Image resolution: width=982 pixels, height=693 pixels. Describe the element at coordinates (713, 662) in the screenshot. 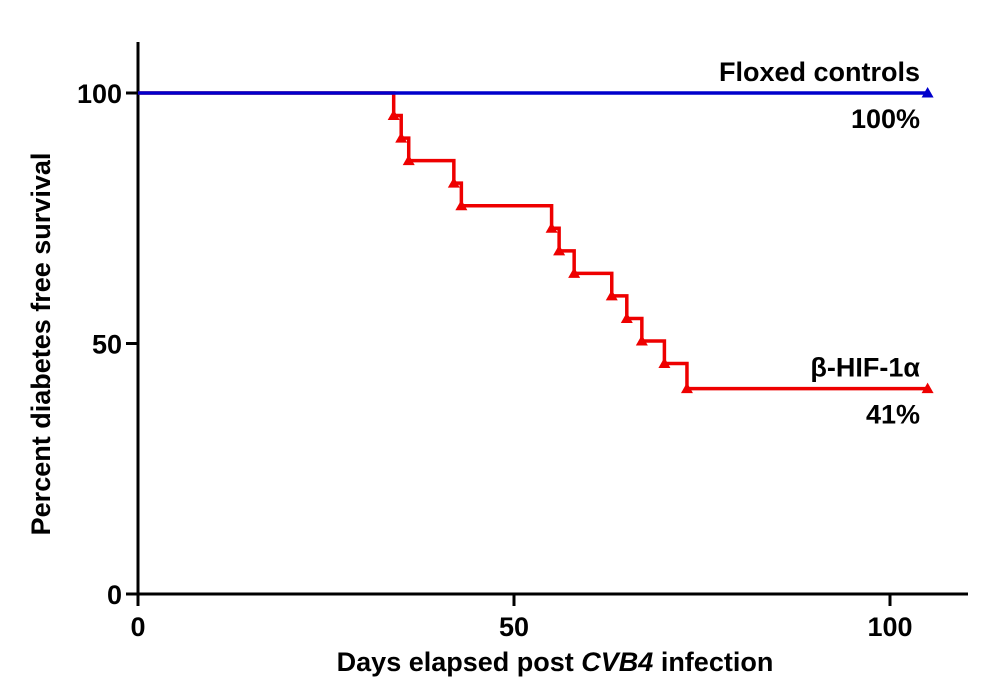

I see `x-axis-title-part: infection` at that location.